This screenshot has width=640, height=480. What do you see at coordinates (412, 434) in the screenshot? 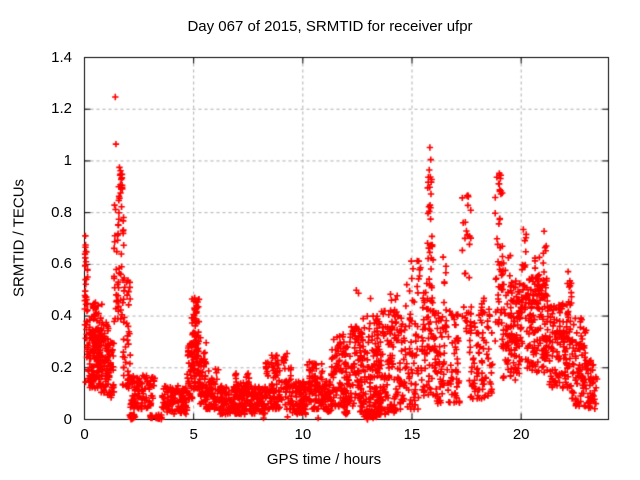
I see `x-tick-label: 15` at bounding box center [412, 434].